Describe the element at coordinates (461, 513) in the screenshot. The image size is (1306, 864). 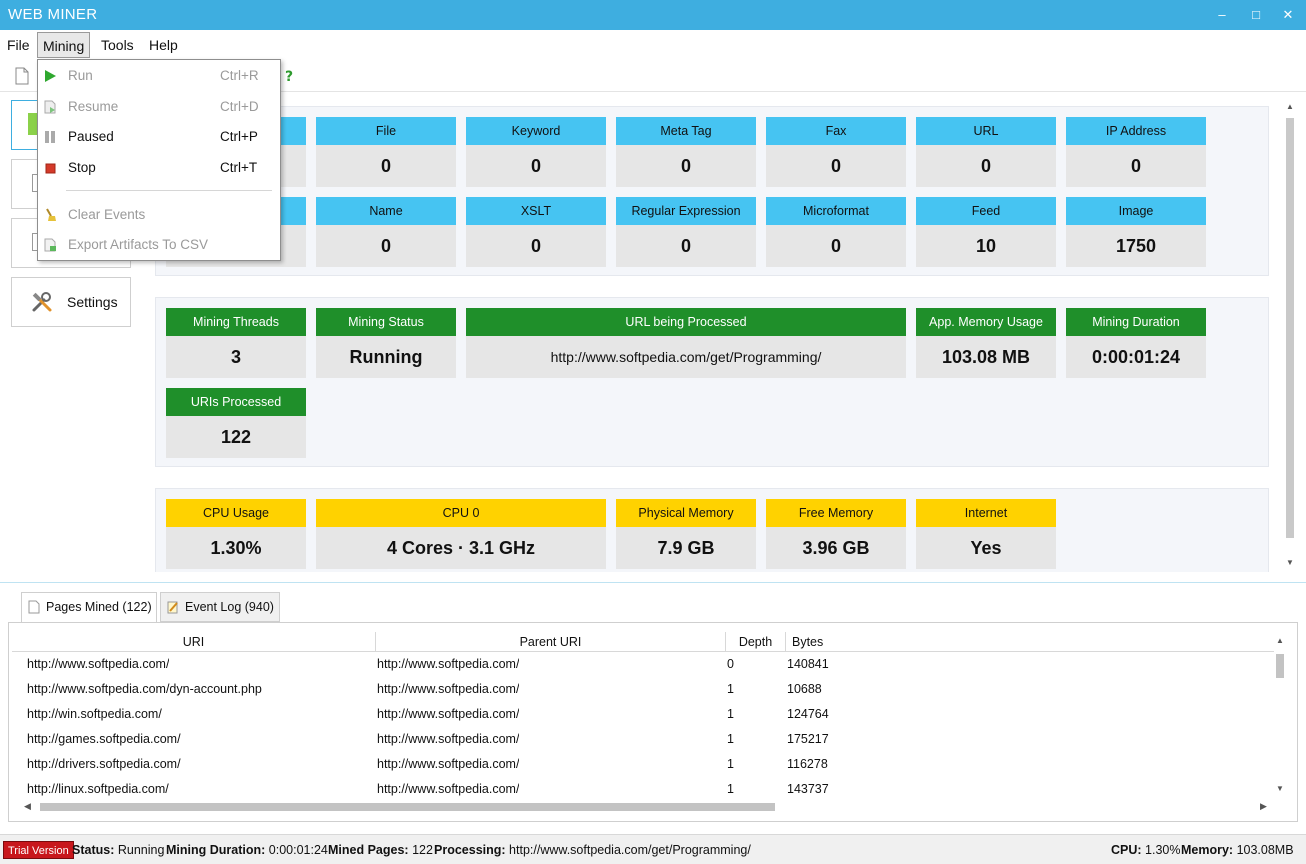
I see `tile-label: CPU 0` at that location.